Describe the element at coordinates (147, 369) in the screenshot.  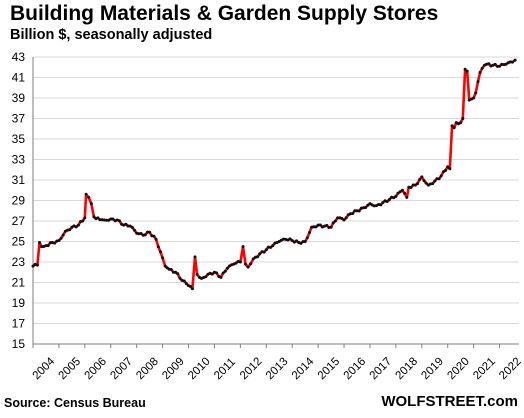
I see `x-tick-label: 2008` at that location.